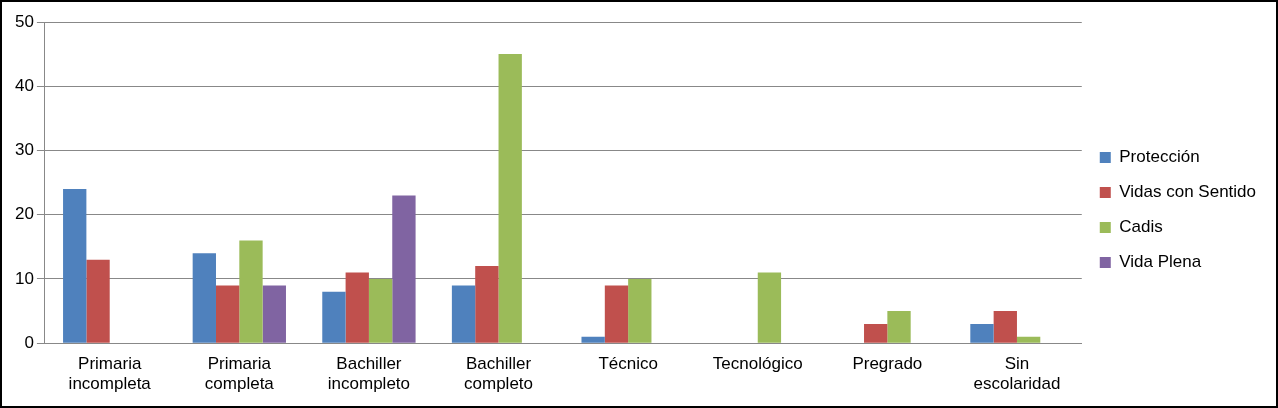 This screenshot has width=1278, height=408. I want to click on y-tick-label: 20, so click(24, 214).